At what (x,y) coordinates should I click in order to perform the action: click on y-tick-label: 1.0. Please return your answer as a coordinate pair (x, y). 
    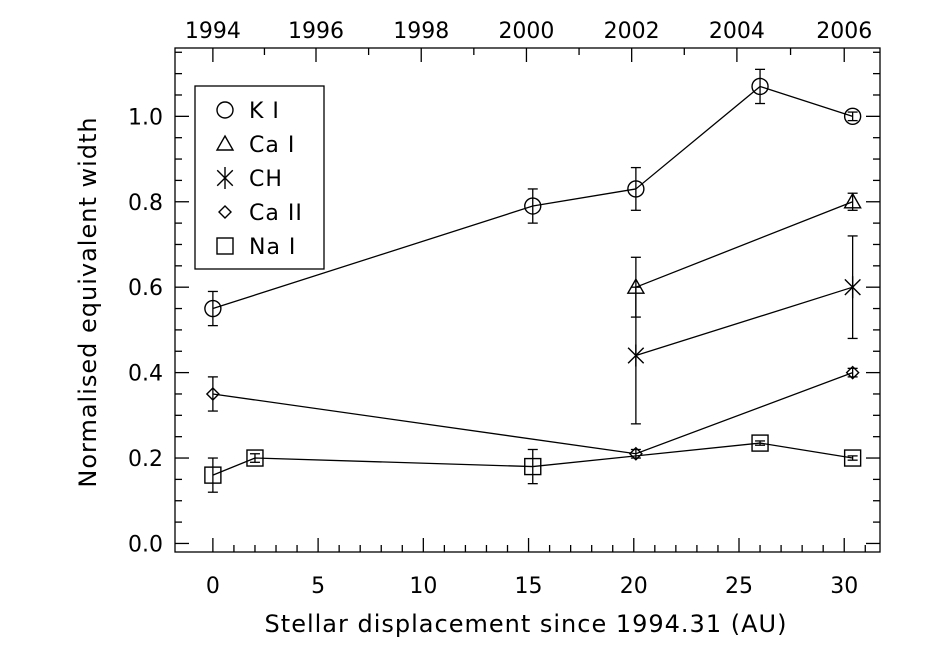
    Looking at the image, I should click on (145, 117).